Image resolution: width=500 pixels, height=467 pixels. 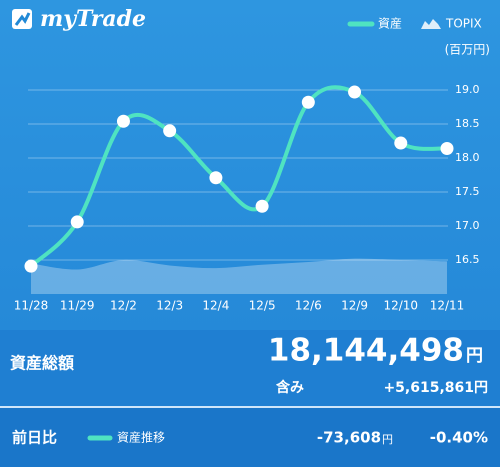 I want to click on x-tick-label: 12/9, so click(x=354, y=306).